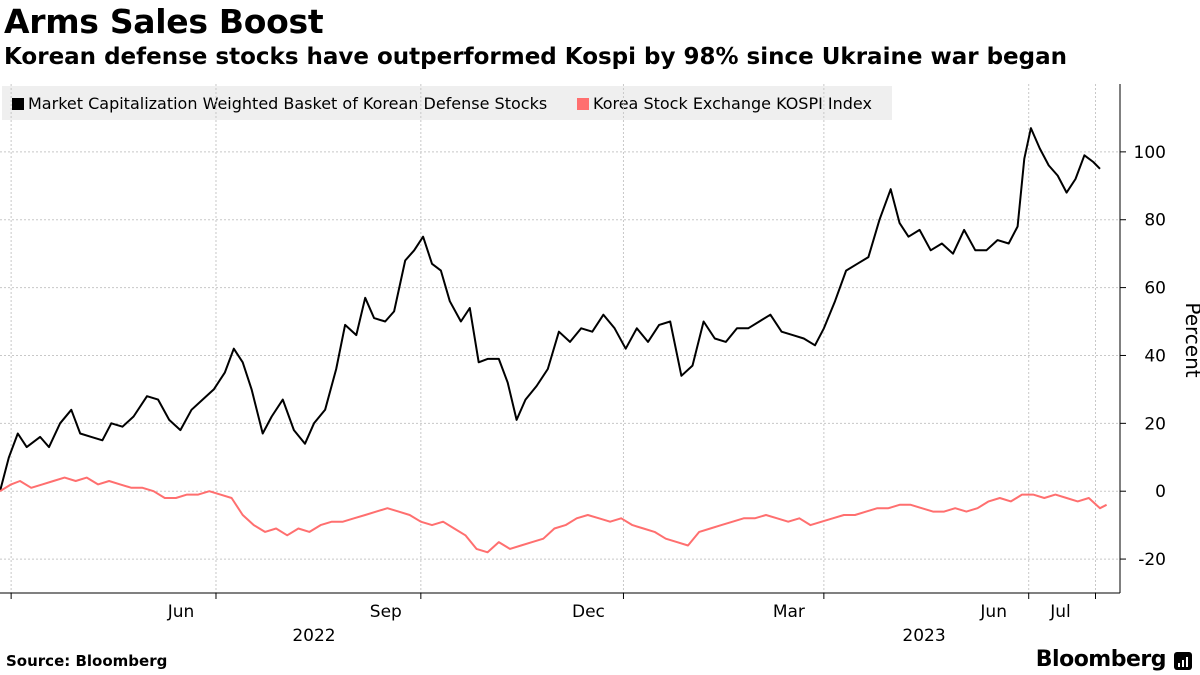 This screenshot has height=675, width=1200. I want to click on chart-title: Arms Sales Boost, so click(164, 21).